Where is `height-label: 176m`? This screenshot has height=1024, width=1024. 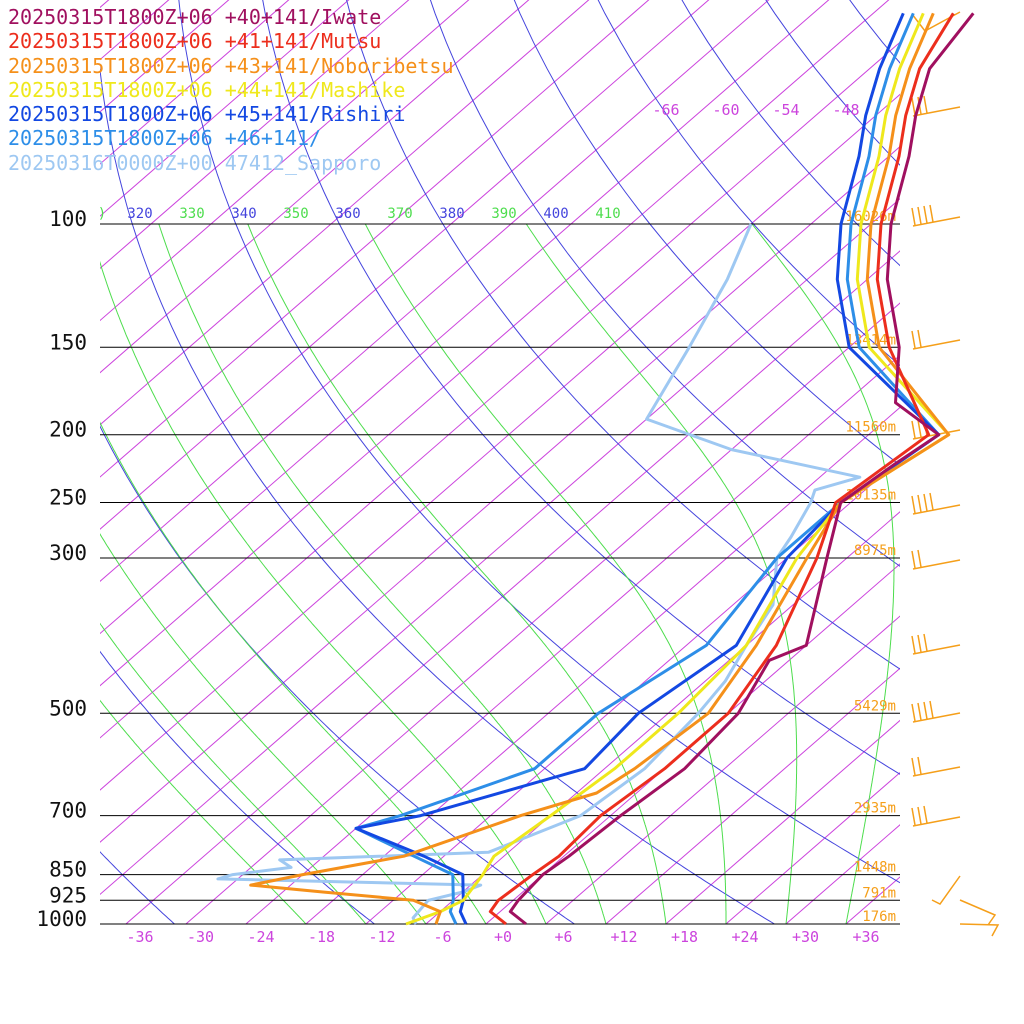 height-label: 176m is located at coordinates (879, 917).